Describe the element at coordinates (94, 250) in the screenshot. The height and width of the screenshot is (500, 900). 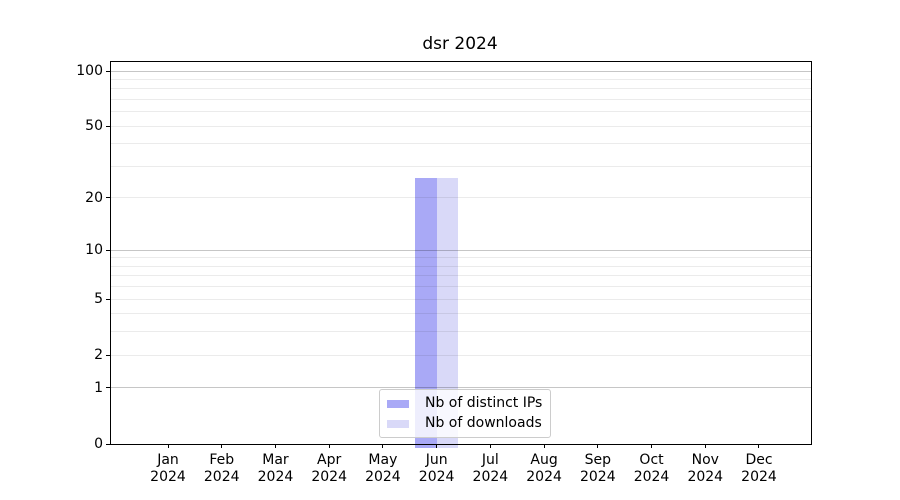
I see `y-axis-tick-label: 10` at that location.